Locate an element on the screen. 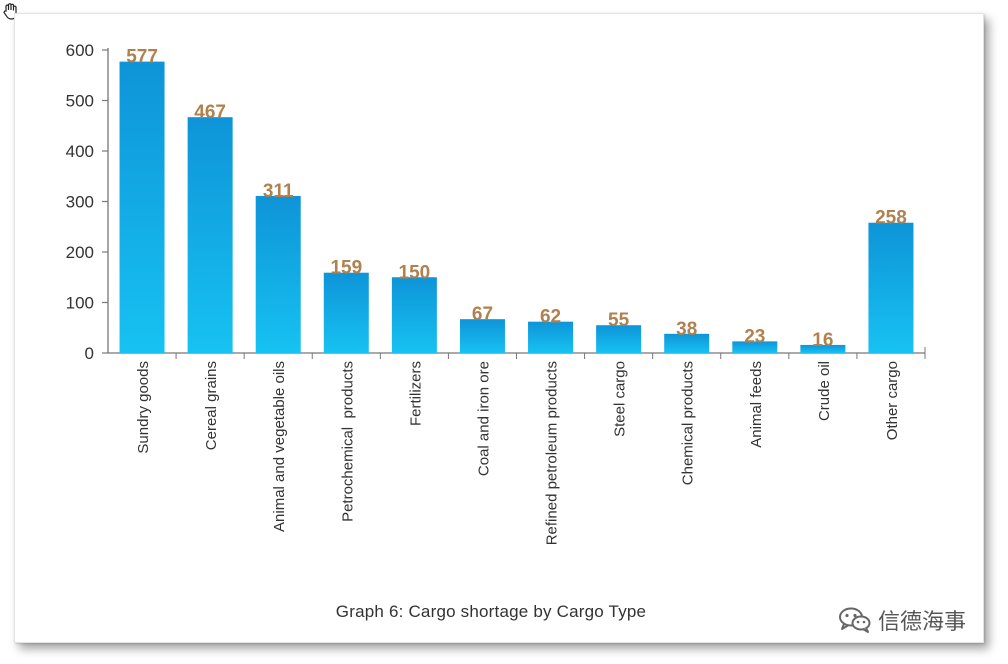 This screenshot has height=664, width=1008. y-tick-label: 400 is located at coordinates (80, 151).